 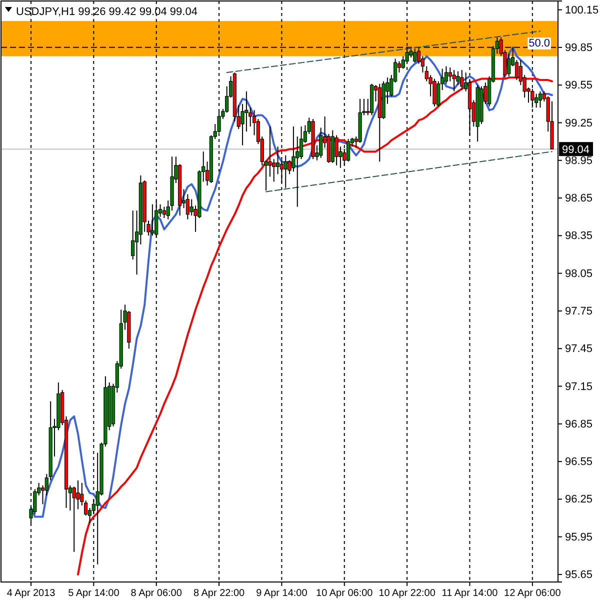 What do you see at coordinates (579, 462) in the screenshot?
I see `y-tick-label: 96.55` at bounding box center [579, 462].